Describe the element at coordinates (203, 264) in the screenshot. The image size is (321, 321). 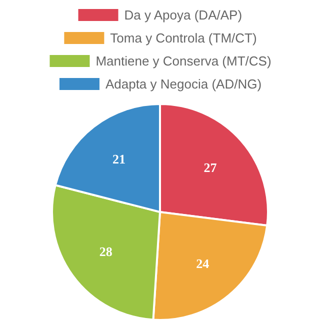
I see `data-label: 24` at that location.